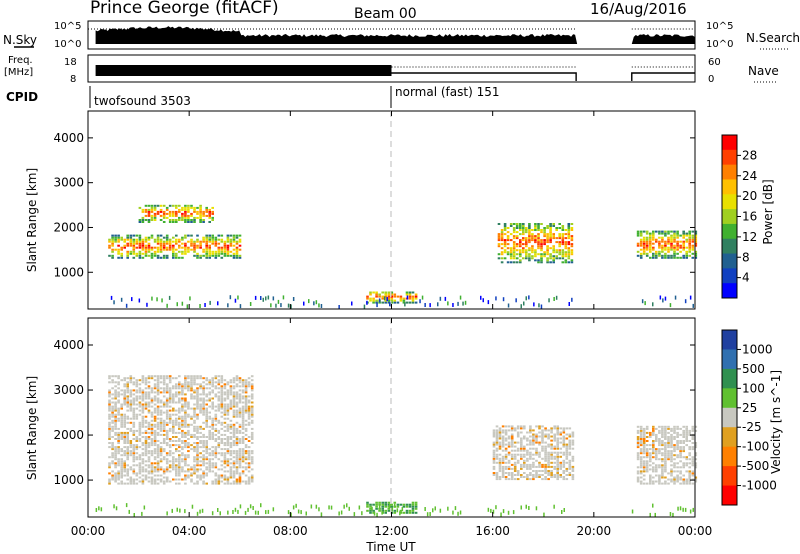 The height and width of the screenshot is (554, 800). What do you see at coordinates (73, 79) in the screenshot?
I see `freq-tick-bottom: 8` at bounding box center [73, 79].